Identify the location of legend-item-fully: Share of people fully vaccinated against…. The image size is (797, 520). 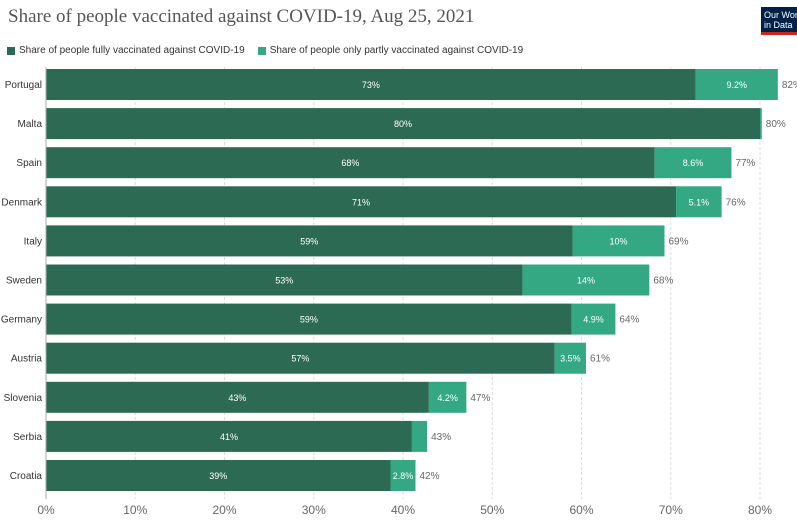
(126, 50).